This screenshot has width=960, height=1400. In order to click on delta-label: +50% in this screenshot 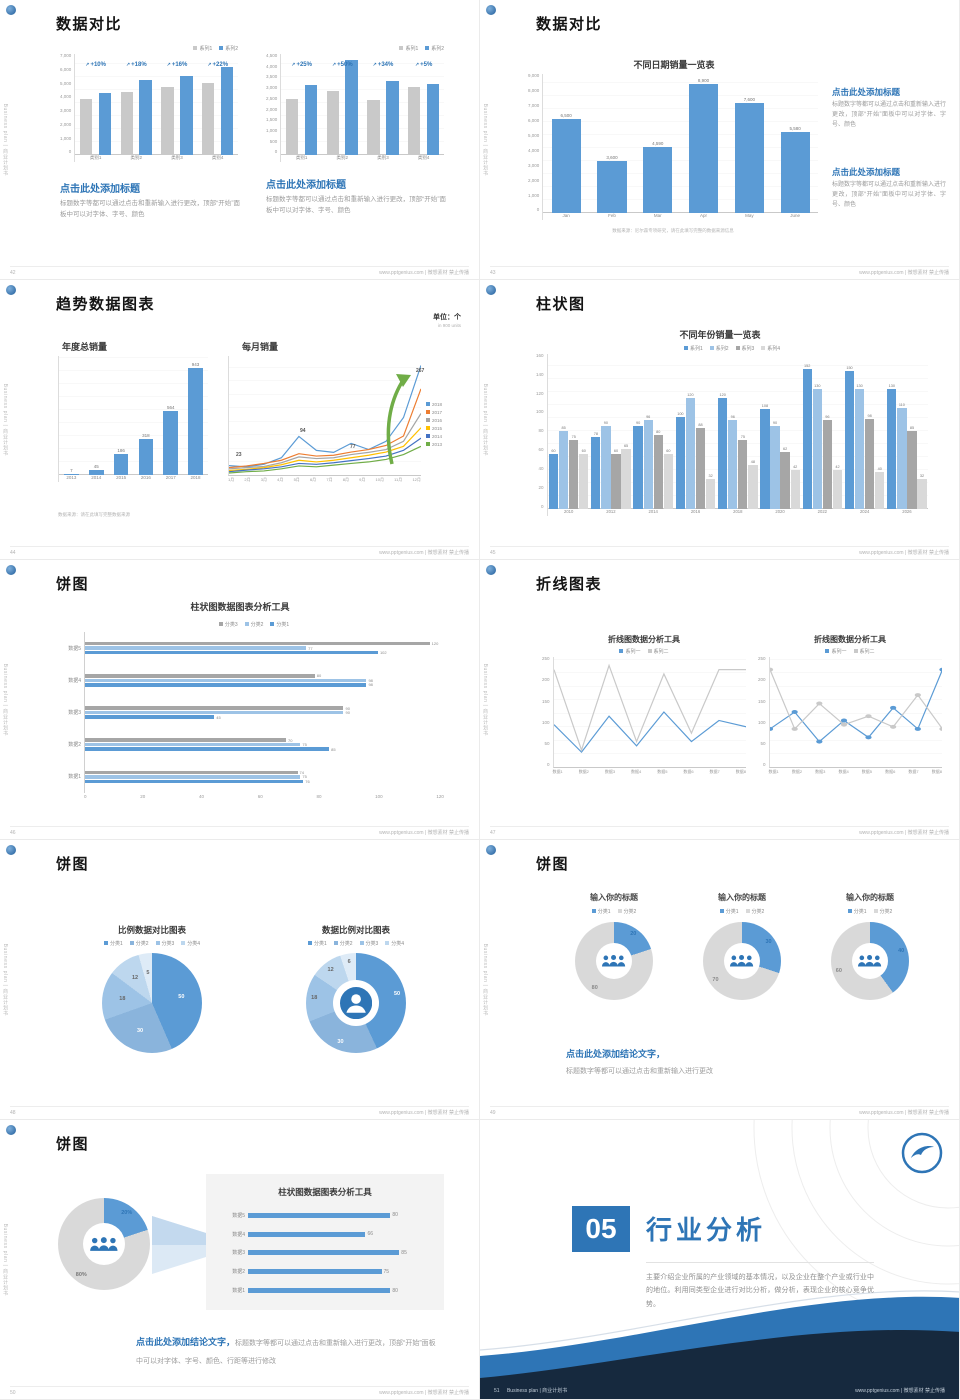, I will do `click(342, 65)`.